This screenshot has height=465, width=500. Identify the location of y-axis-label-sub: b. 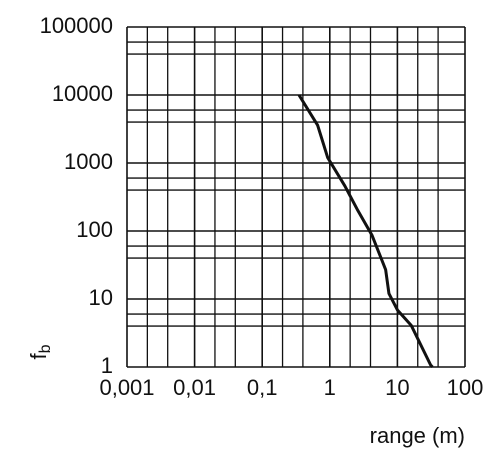
(45, 348).